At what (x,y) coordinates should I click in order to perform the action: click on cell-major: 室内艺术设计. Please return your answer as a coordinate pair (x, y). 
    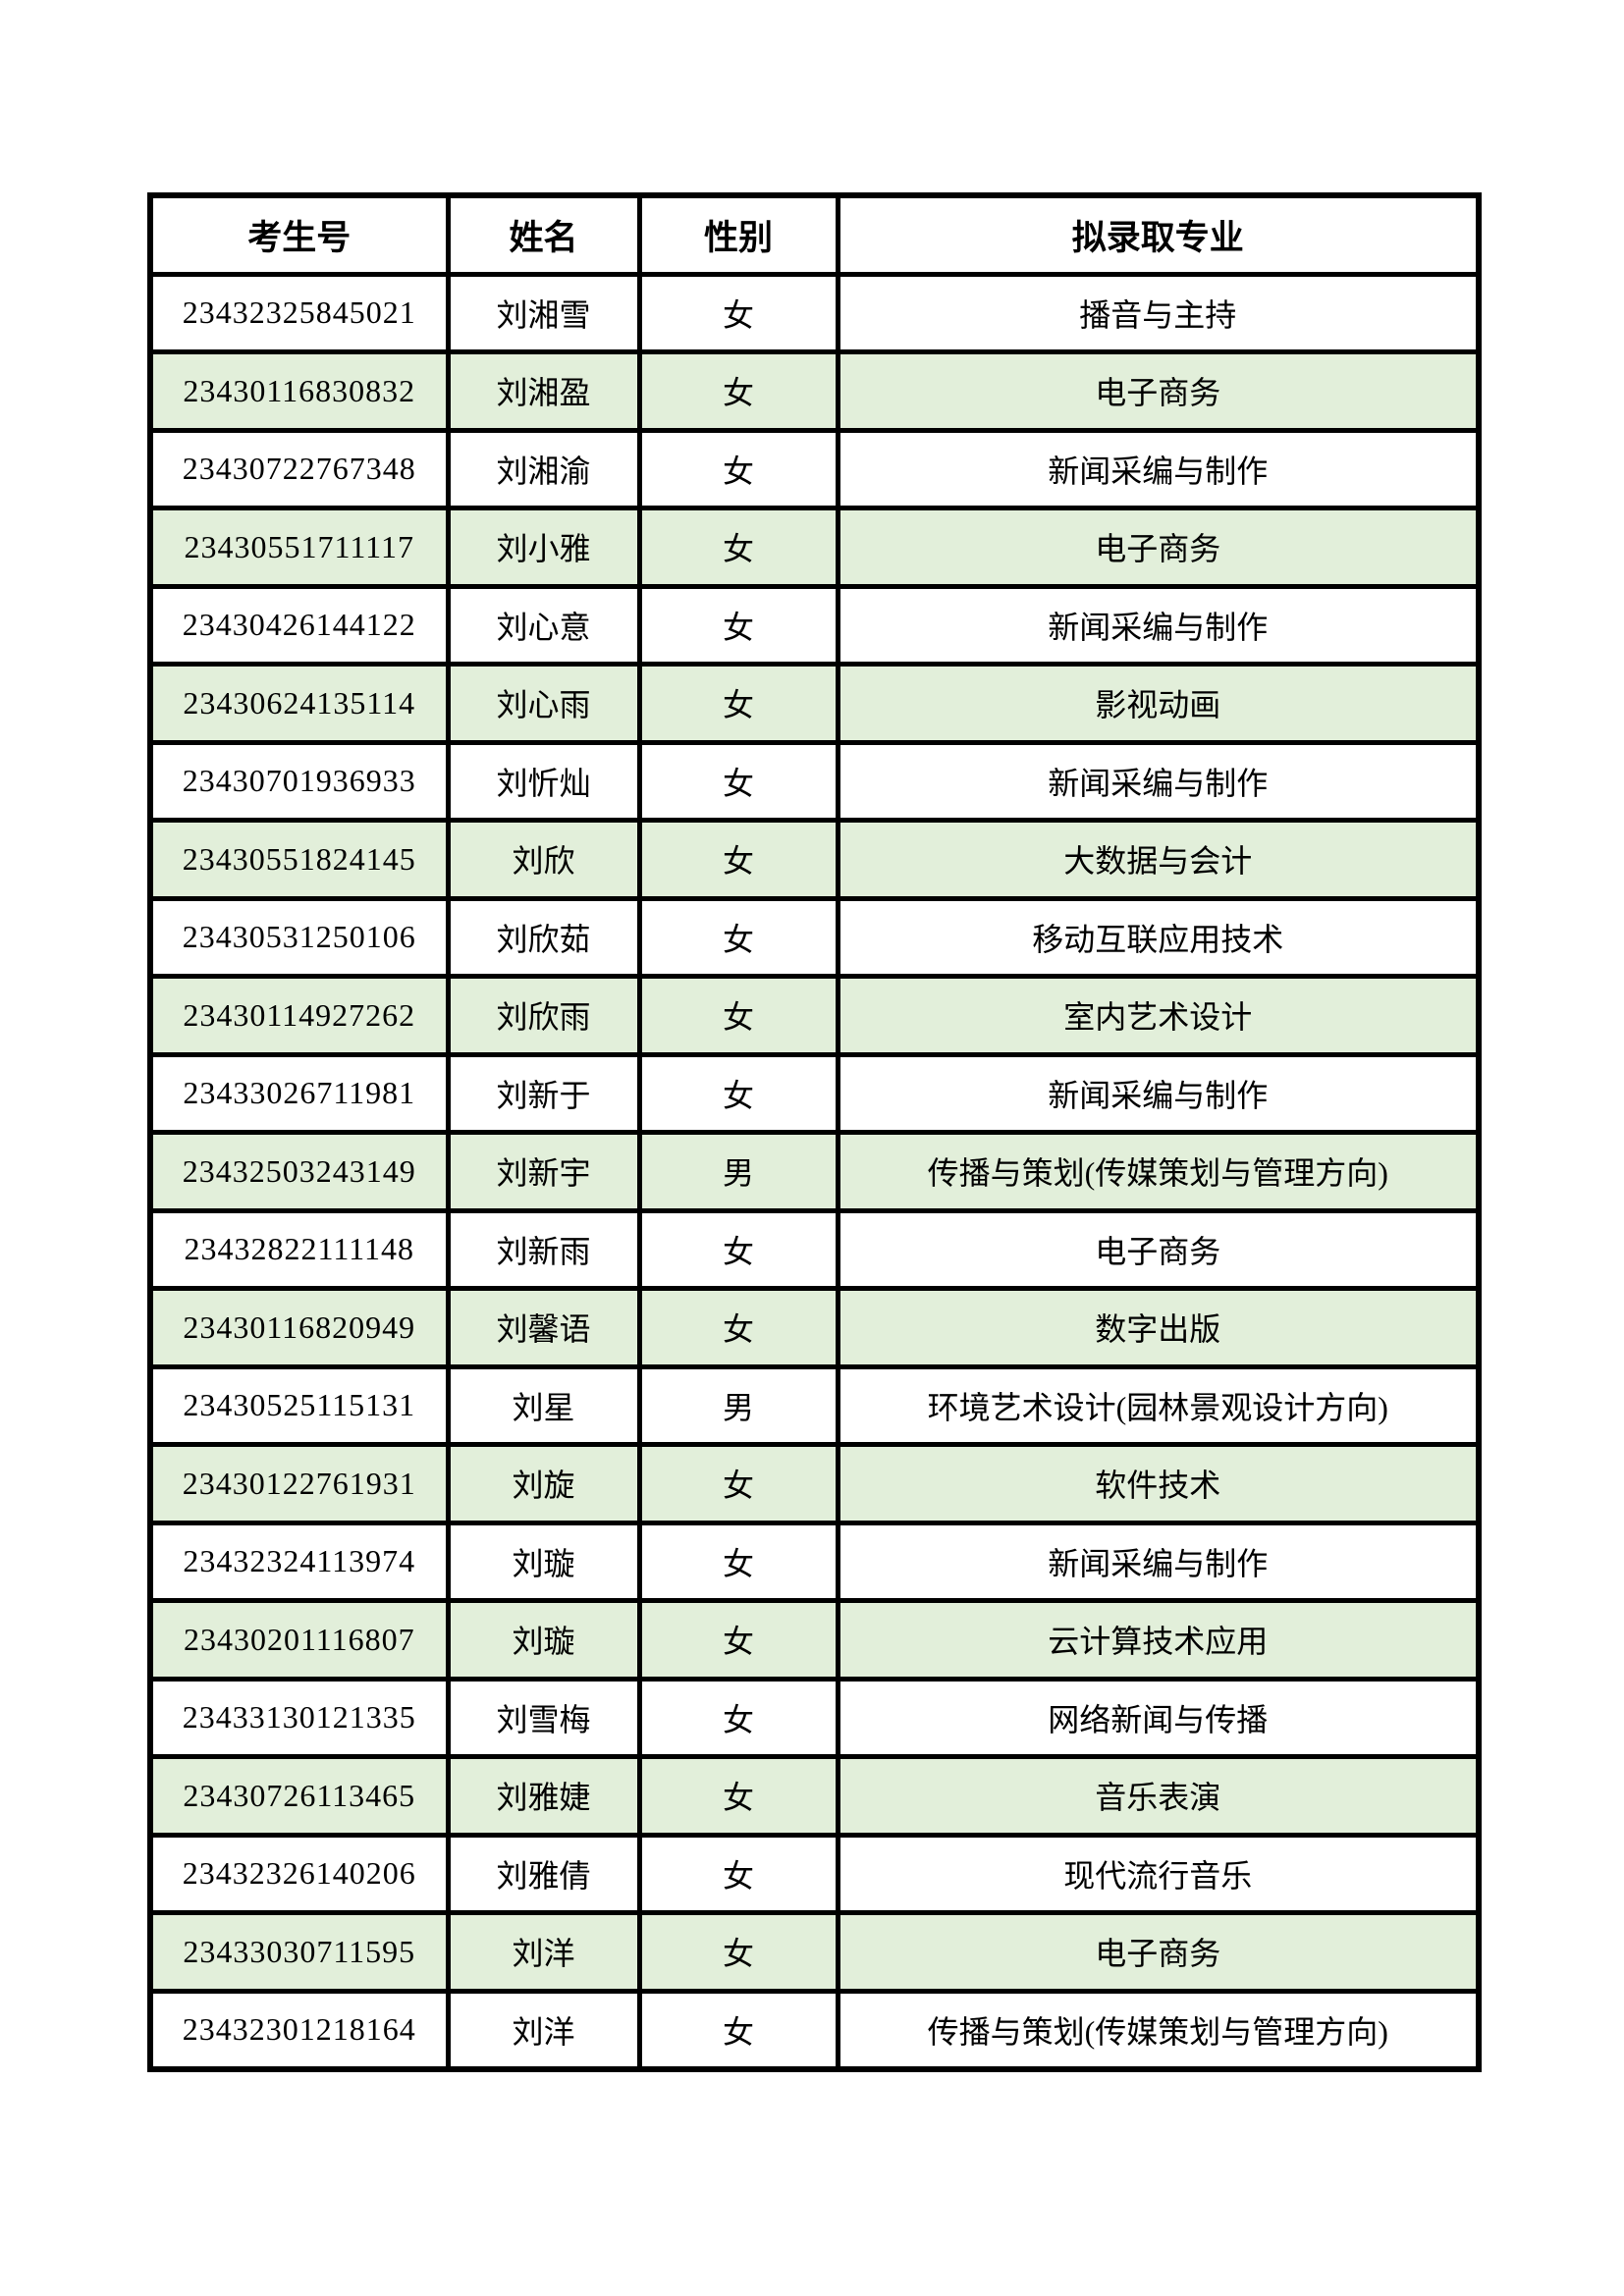
    Looking at the image, I should click on (1158, 1015).